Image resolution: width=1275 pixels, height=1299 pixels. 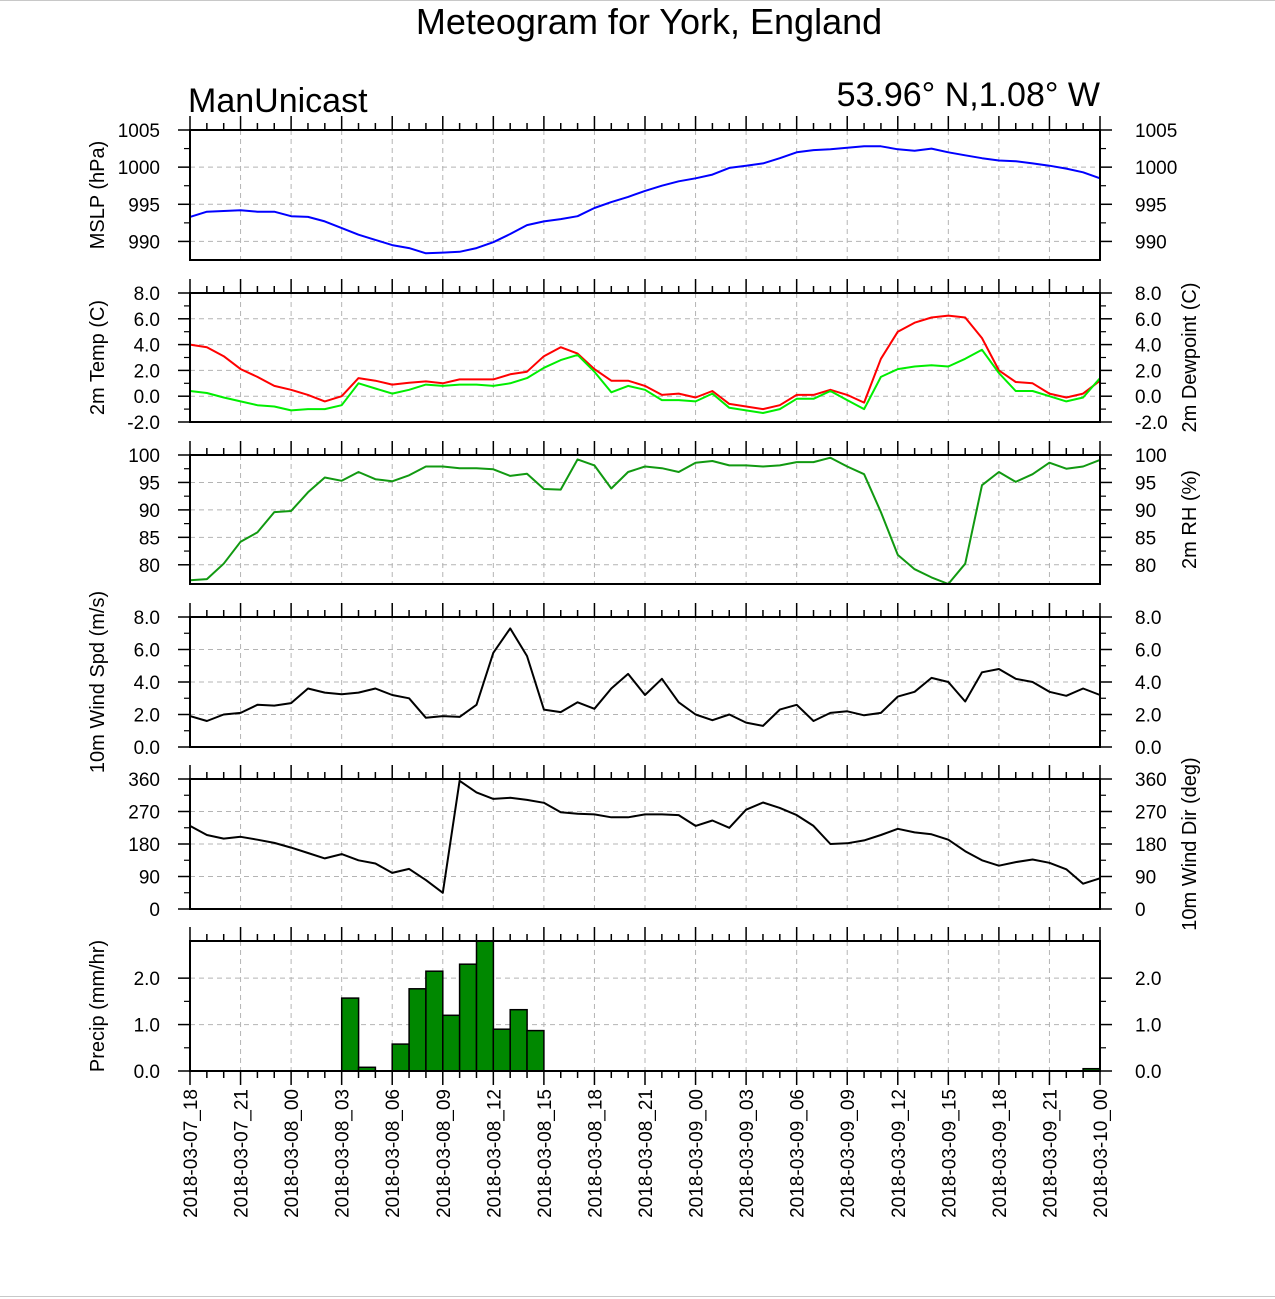 What do you see at coordinates (1156, 168) in the screenshot?
I see `y-tick-label-right: 1000` at bounding box center [1156, 168].